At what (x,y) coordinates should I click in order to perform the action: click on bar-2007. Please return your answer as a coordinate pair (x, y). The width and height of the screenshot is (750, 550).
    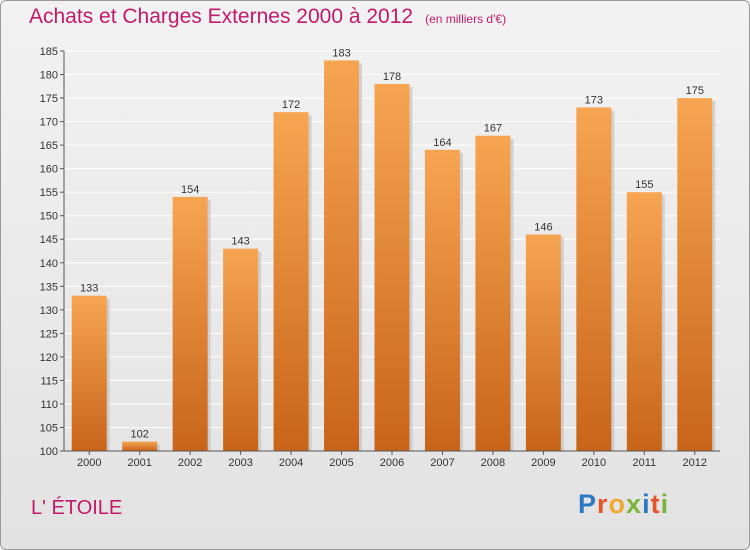
    Looking at the image, I should click on (442, 300).